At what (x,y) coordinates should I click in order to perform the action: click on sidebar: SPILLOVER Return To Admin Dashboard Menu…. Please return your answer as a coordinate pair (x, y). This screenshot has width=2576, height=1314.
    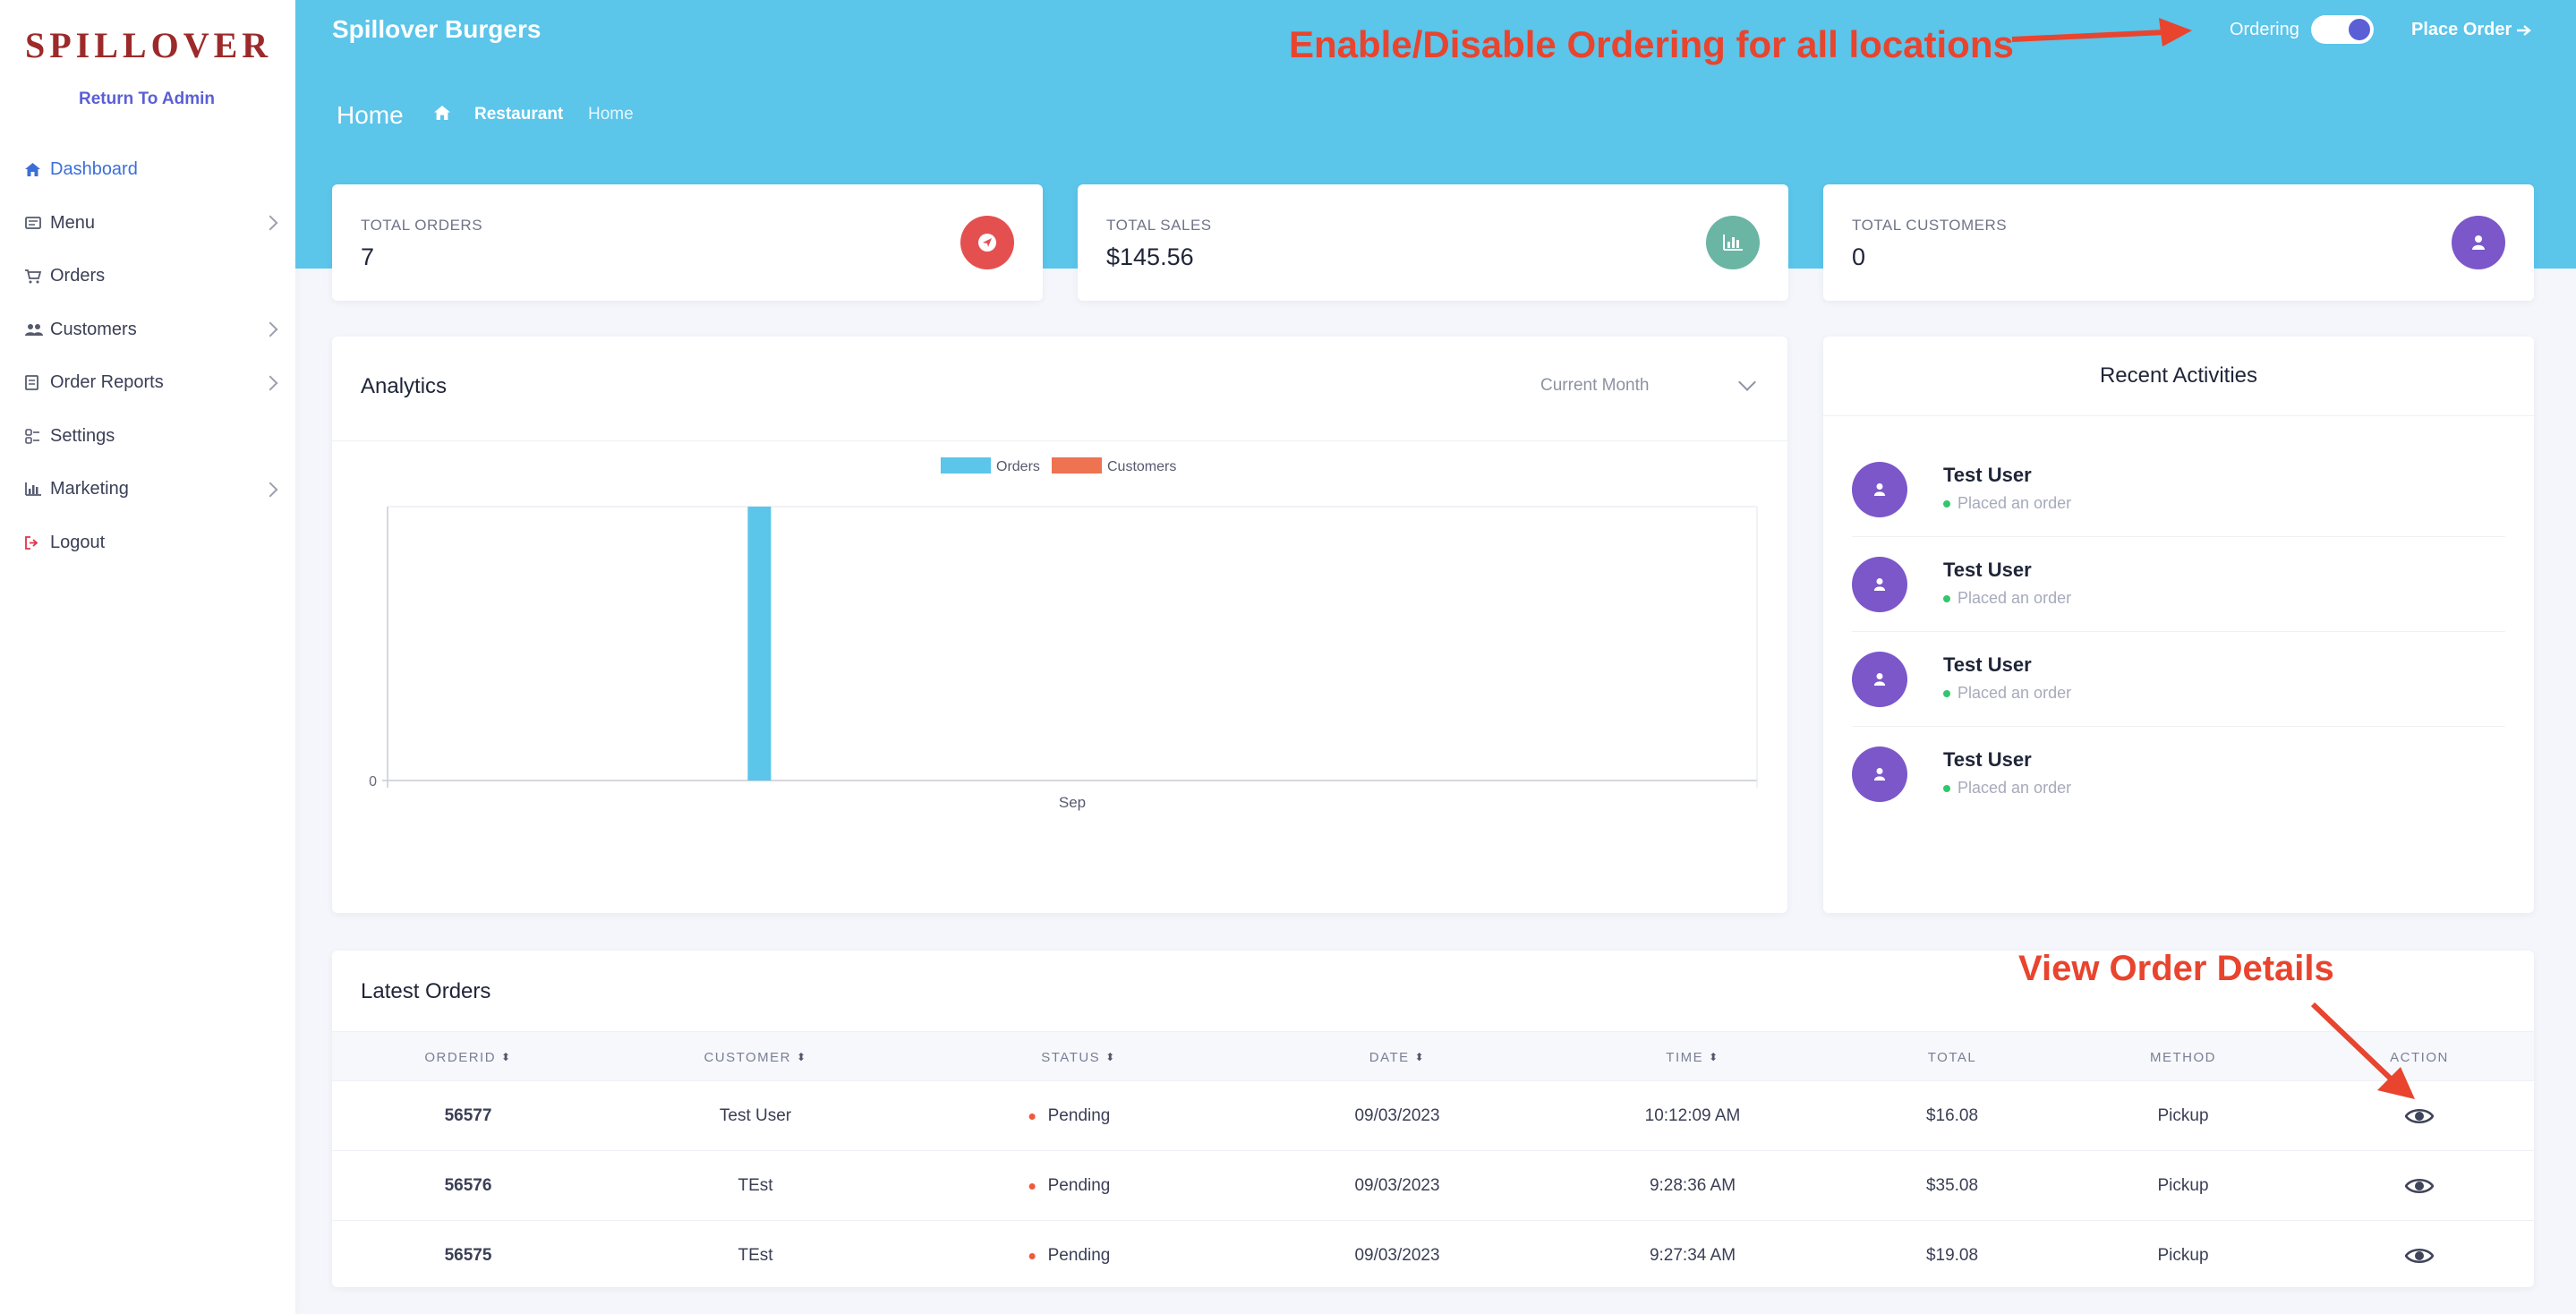
    Looking at the image, I should click on (147, 657).